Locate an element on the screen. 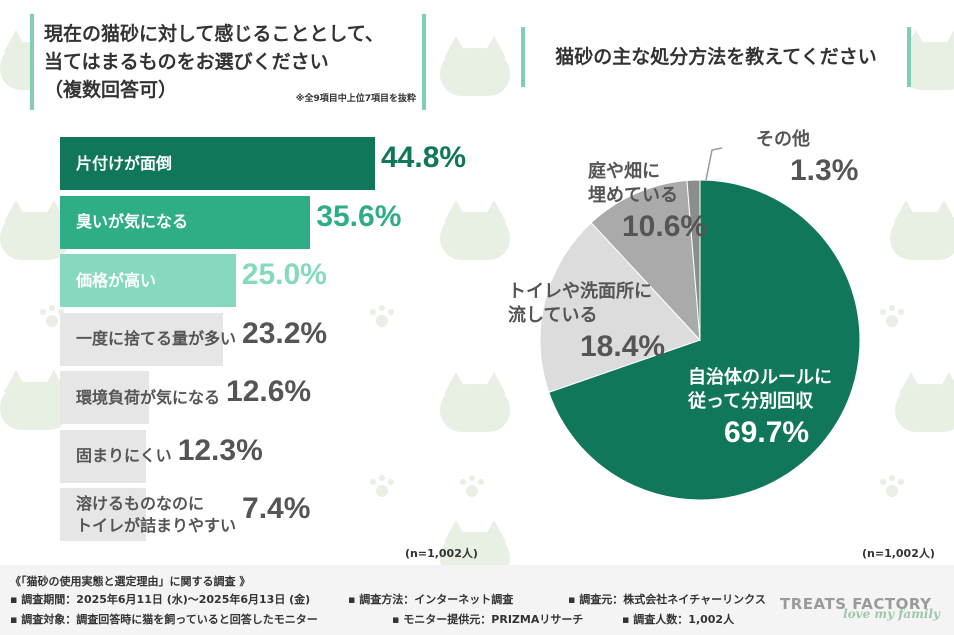 The width and height of the screenshot is (954, 635). pie-slice-label: トイレや洗面所に 流している 18.4% is located at coordinates (586, 323).